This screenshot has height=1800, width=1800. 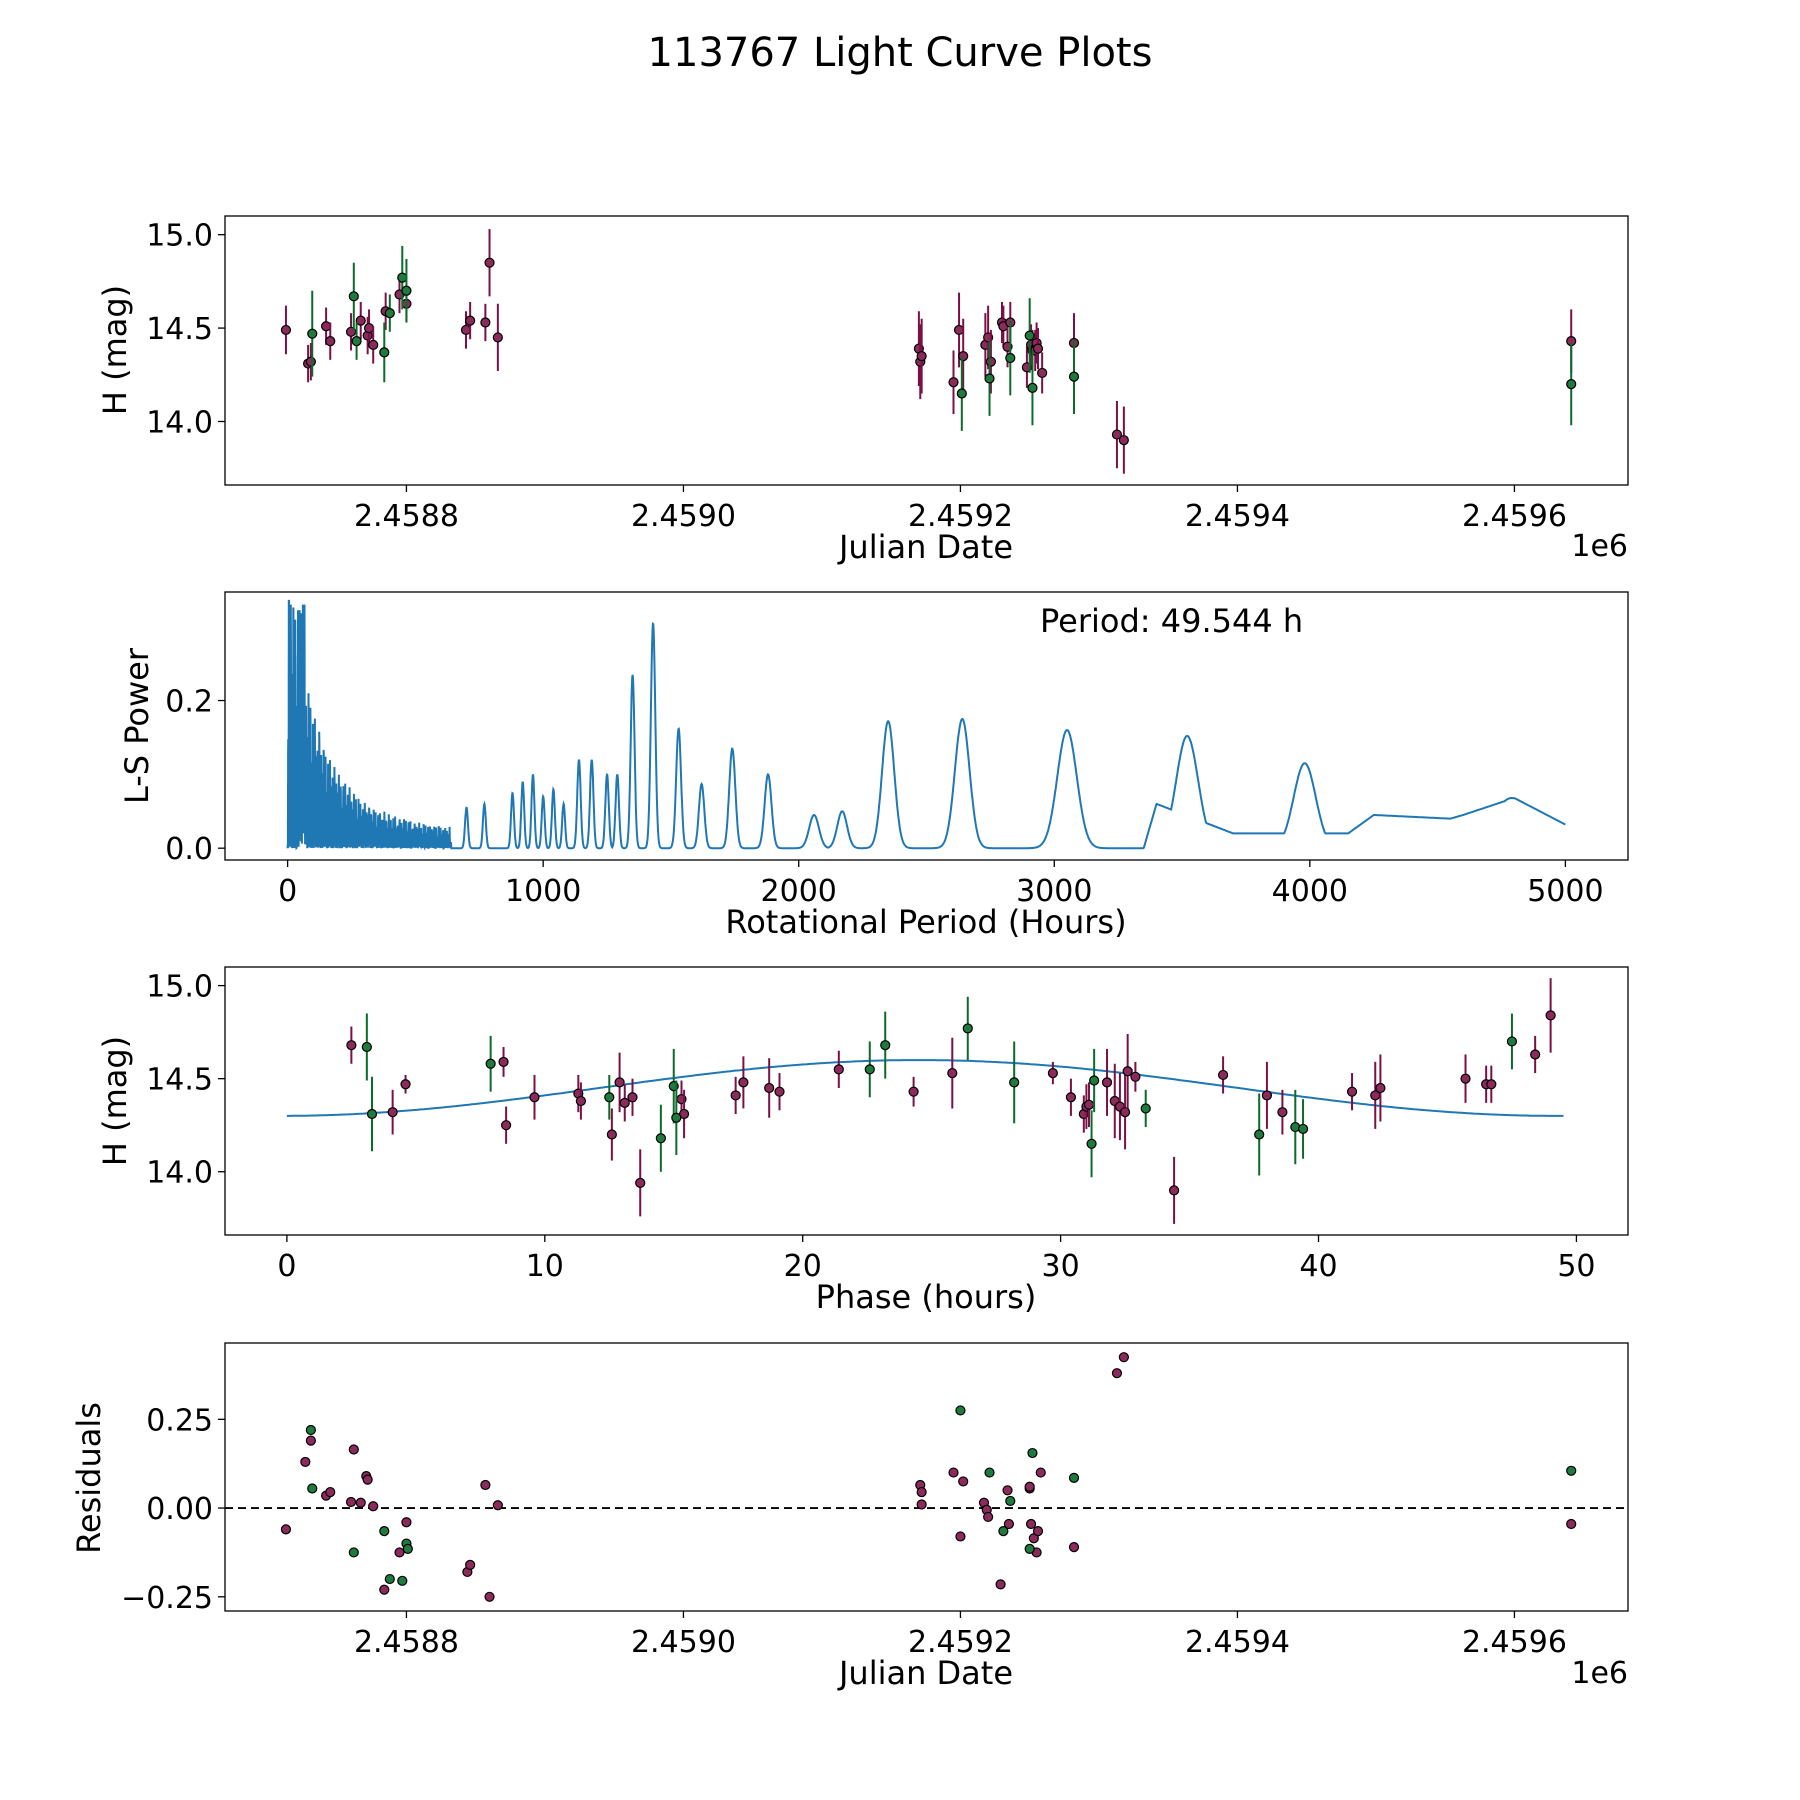 What do you see at coordinates (543, 891) in the screenshot?
I see `periodogram-xtick-label: 1000` at bounding box center [543, 891].